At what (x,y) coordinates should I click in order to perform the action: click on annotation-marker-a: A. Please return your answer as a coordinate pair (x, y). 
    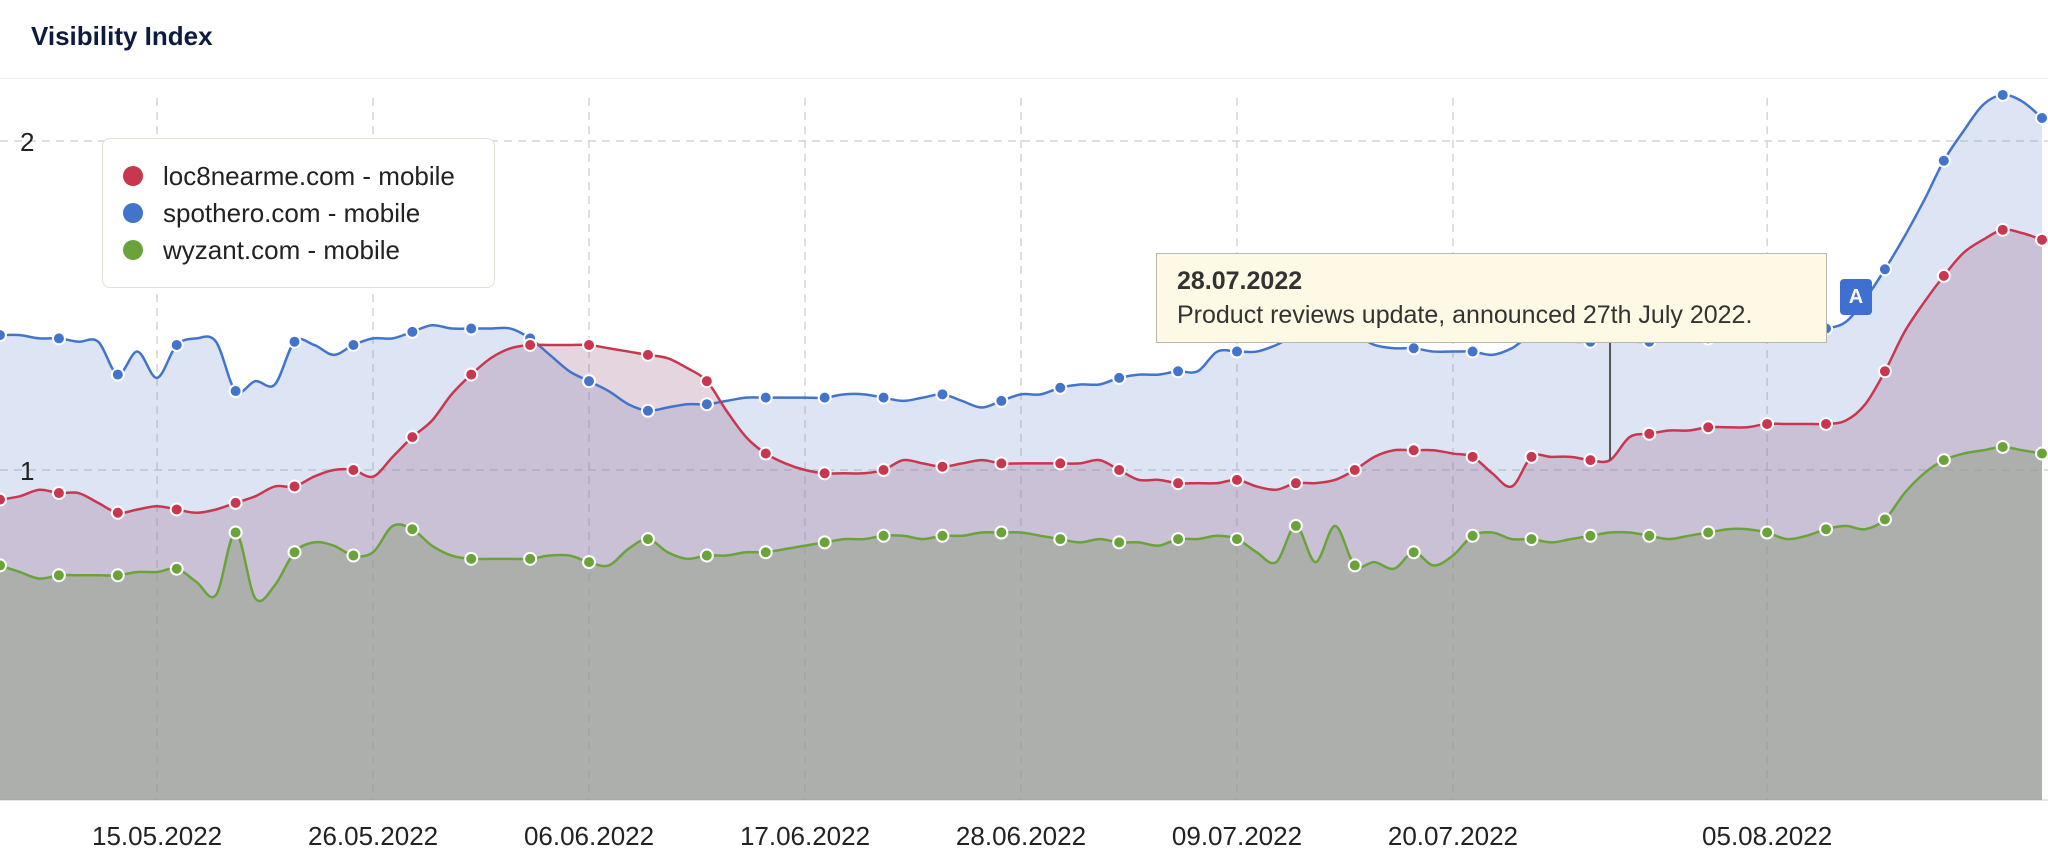
    Looking at the image, I should click on (1856, 297).